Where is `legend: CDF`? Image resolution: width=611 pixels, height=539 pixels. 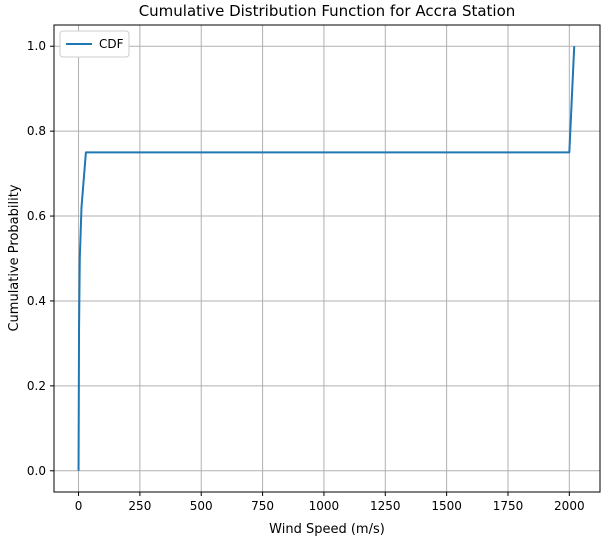 legend: CDF is located at coordinates (94, 44).